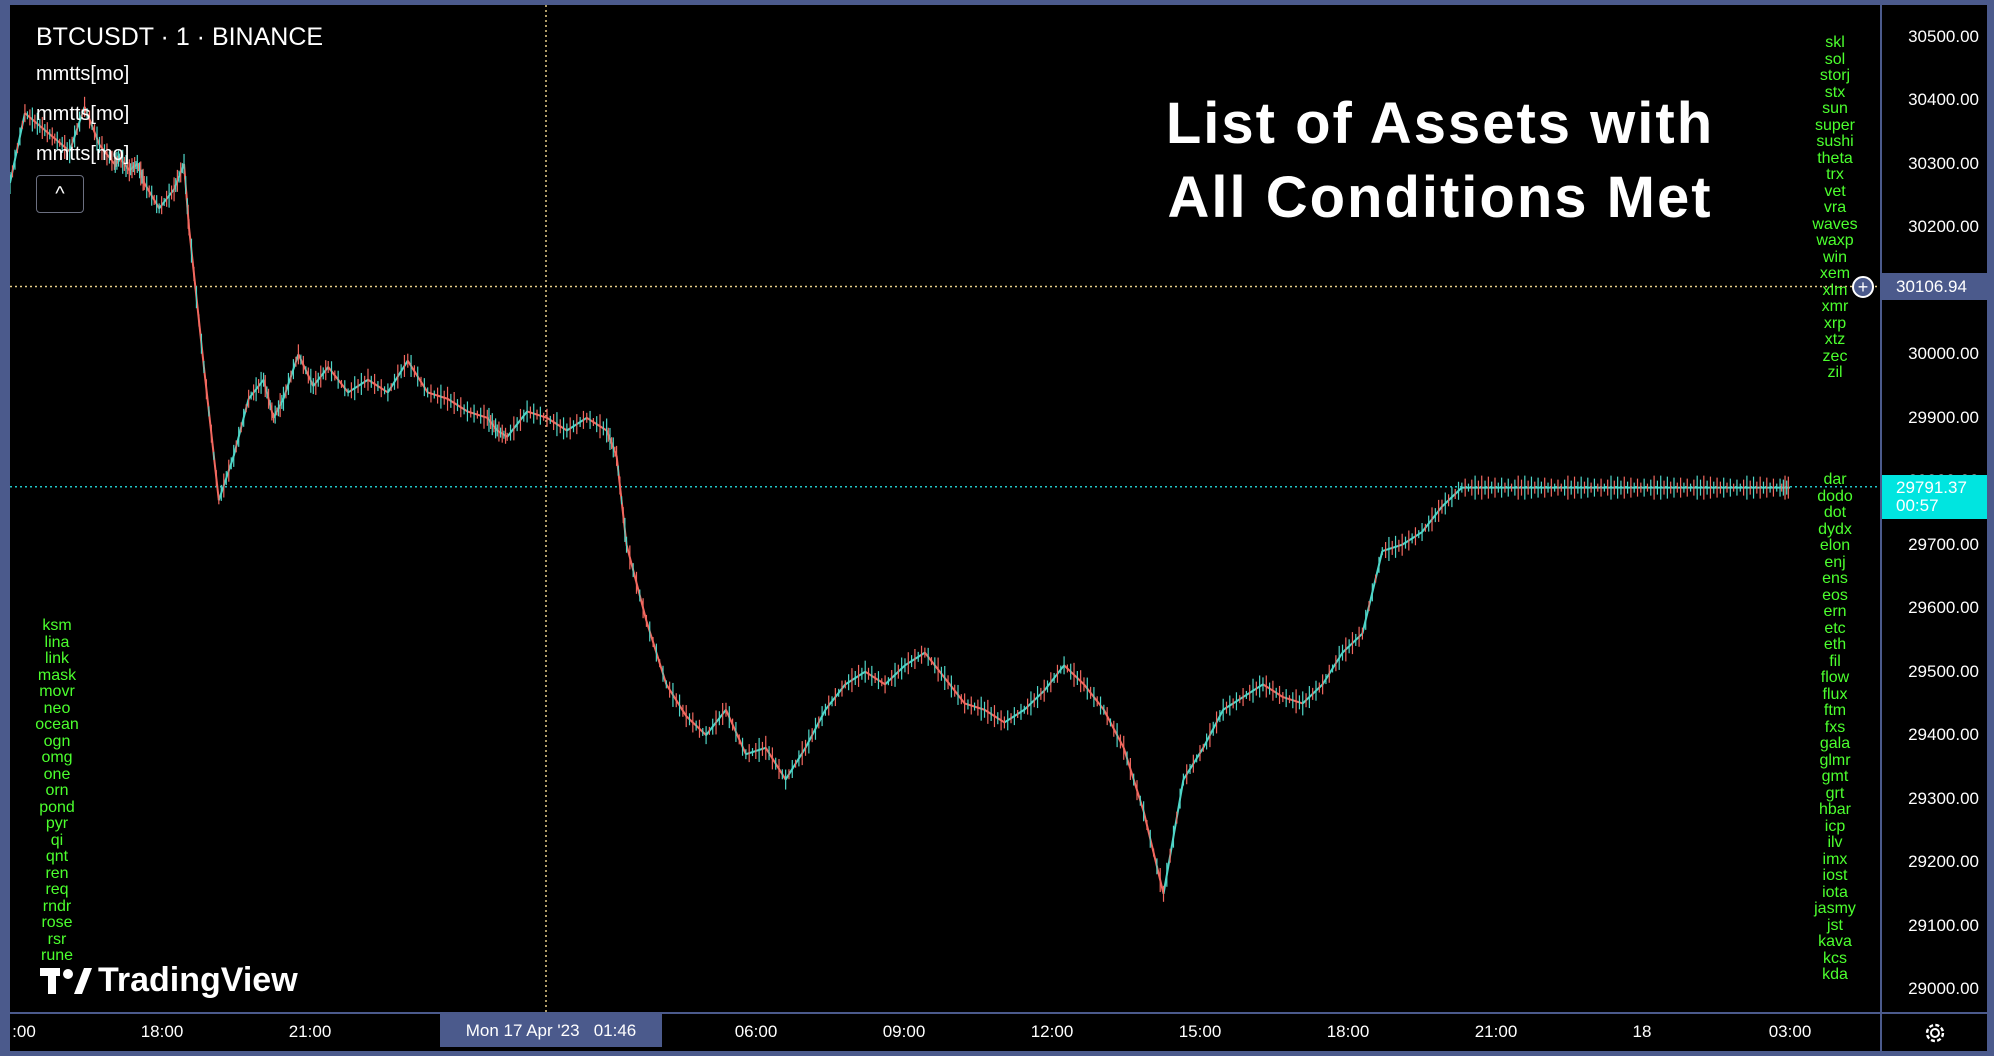 The height and width of the screenshot is (1056, 1994). Describe the element at coordinates (1835, 644) in the screenshot. I see `asset-item-eth: eth` at that location.